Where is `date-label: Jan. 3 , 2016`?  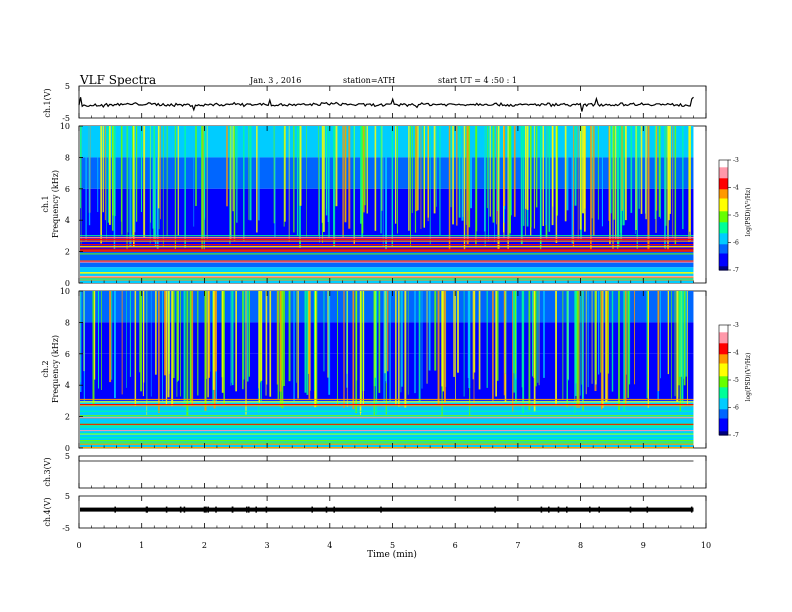 date-label: Jan. 3 , 2016 is located at coordinates (275, 80).